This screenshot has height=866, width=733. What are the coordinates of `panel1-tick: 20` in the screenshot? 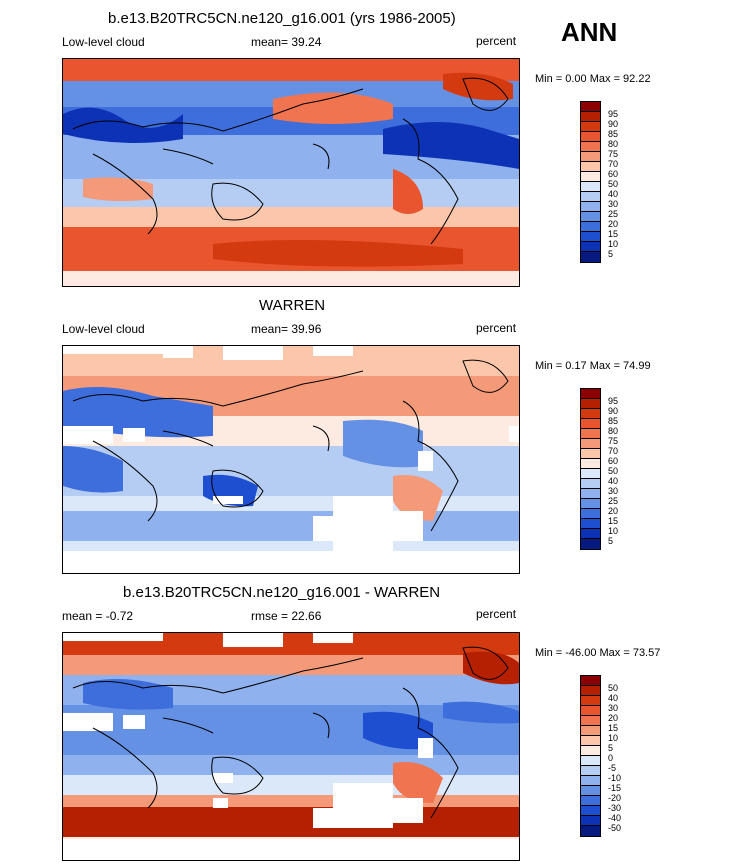 It's located at (613, 224).